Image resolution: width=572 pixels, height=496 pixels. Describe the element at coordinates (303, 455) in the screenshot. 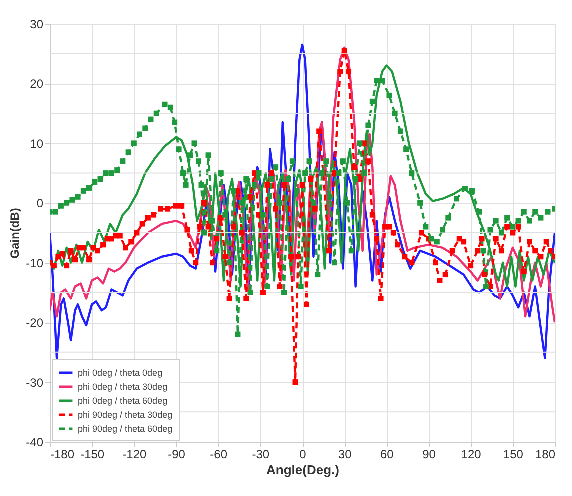

I see `x-tick-label: 0` at that location.